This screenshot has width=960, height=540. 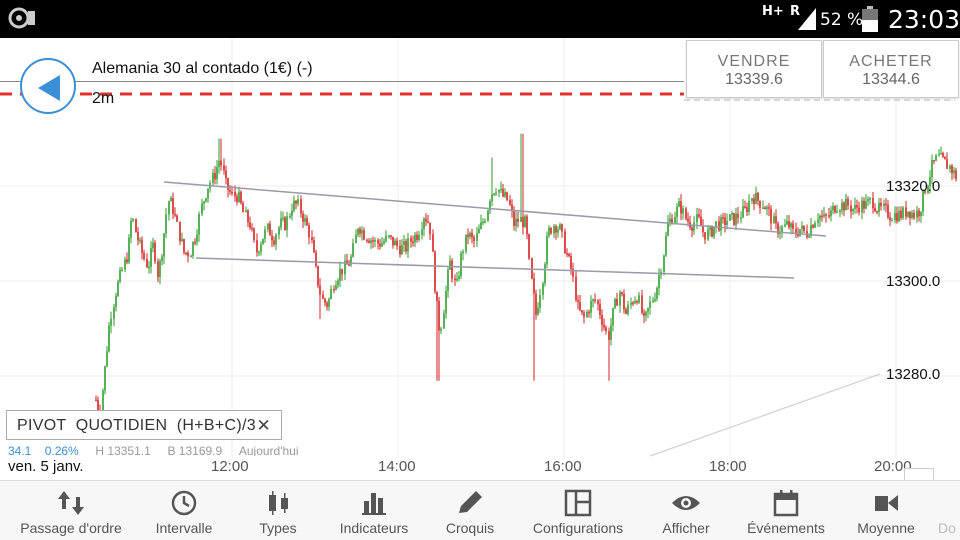 I want to click on signal-icon, so click(x=807, y=19).